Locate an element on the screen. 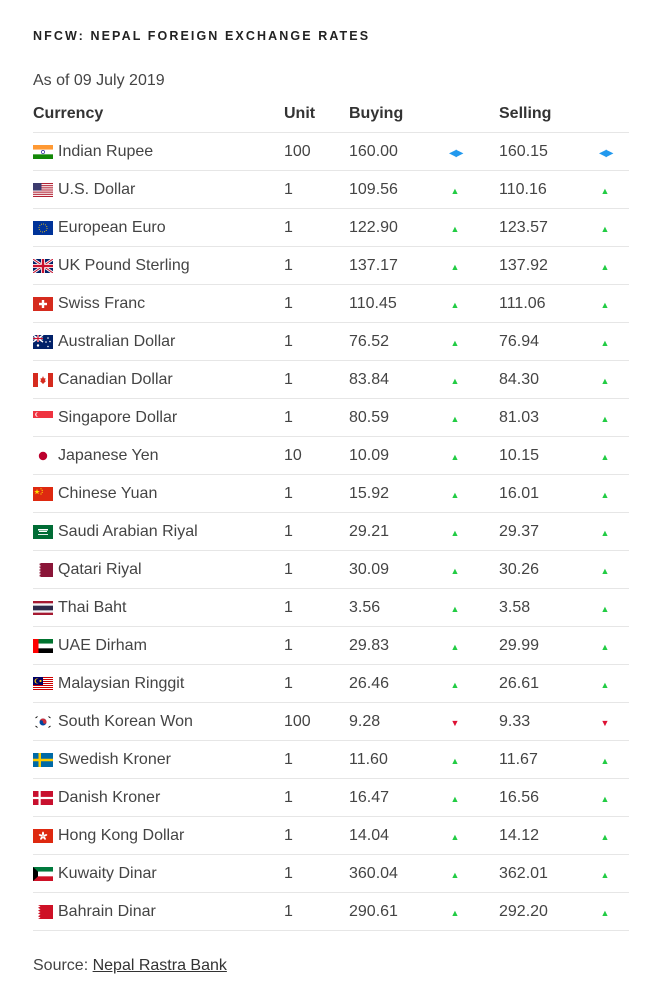 The image size is (647, 993). table-row: European Euro 1 122.90 ▲ 123.57 ▲ is located at coordinates (331, 227).